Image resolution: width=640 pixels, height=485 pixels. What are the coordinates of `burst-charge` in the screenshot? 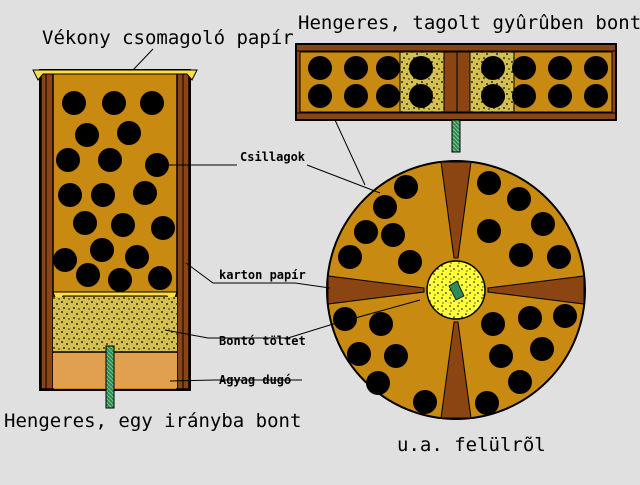 It's located at (115, 324).